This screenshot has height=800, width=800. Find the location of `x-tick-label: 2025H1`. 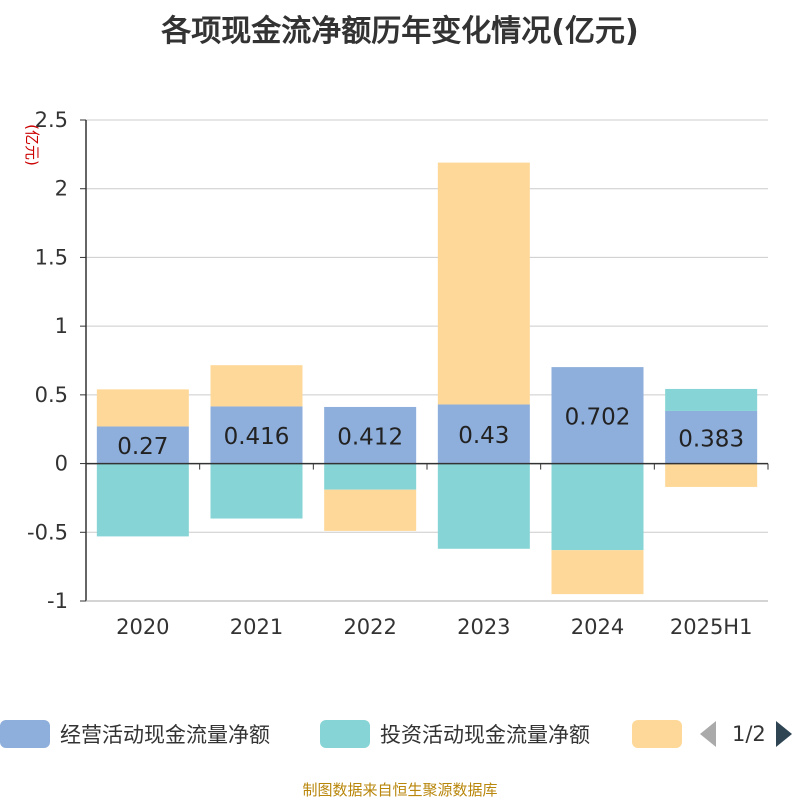

x-tick-label: 2025H1 is located at coordinates (711, 627).